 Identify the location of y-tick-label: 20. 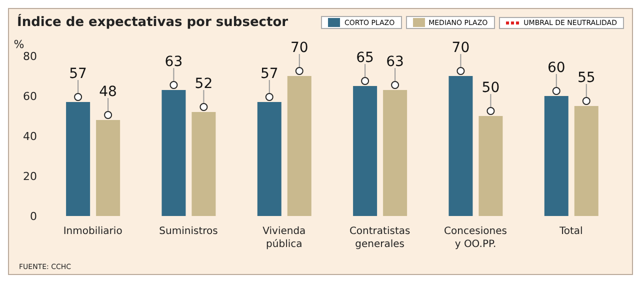
(30, 176).